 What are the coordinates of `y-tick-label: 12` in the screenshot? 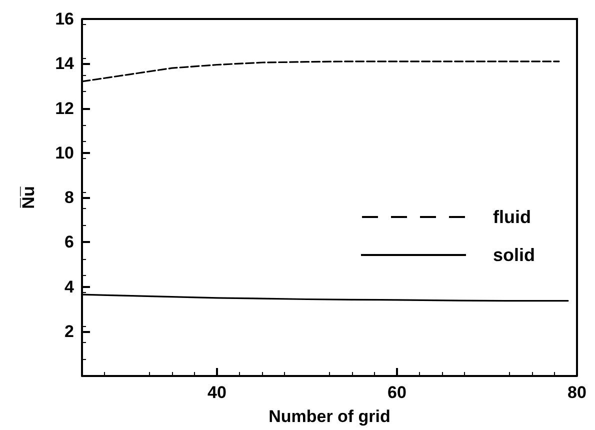 It's located at (64, 108).